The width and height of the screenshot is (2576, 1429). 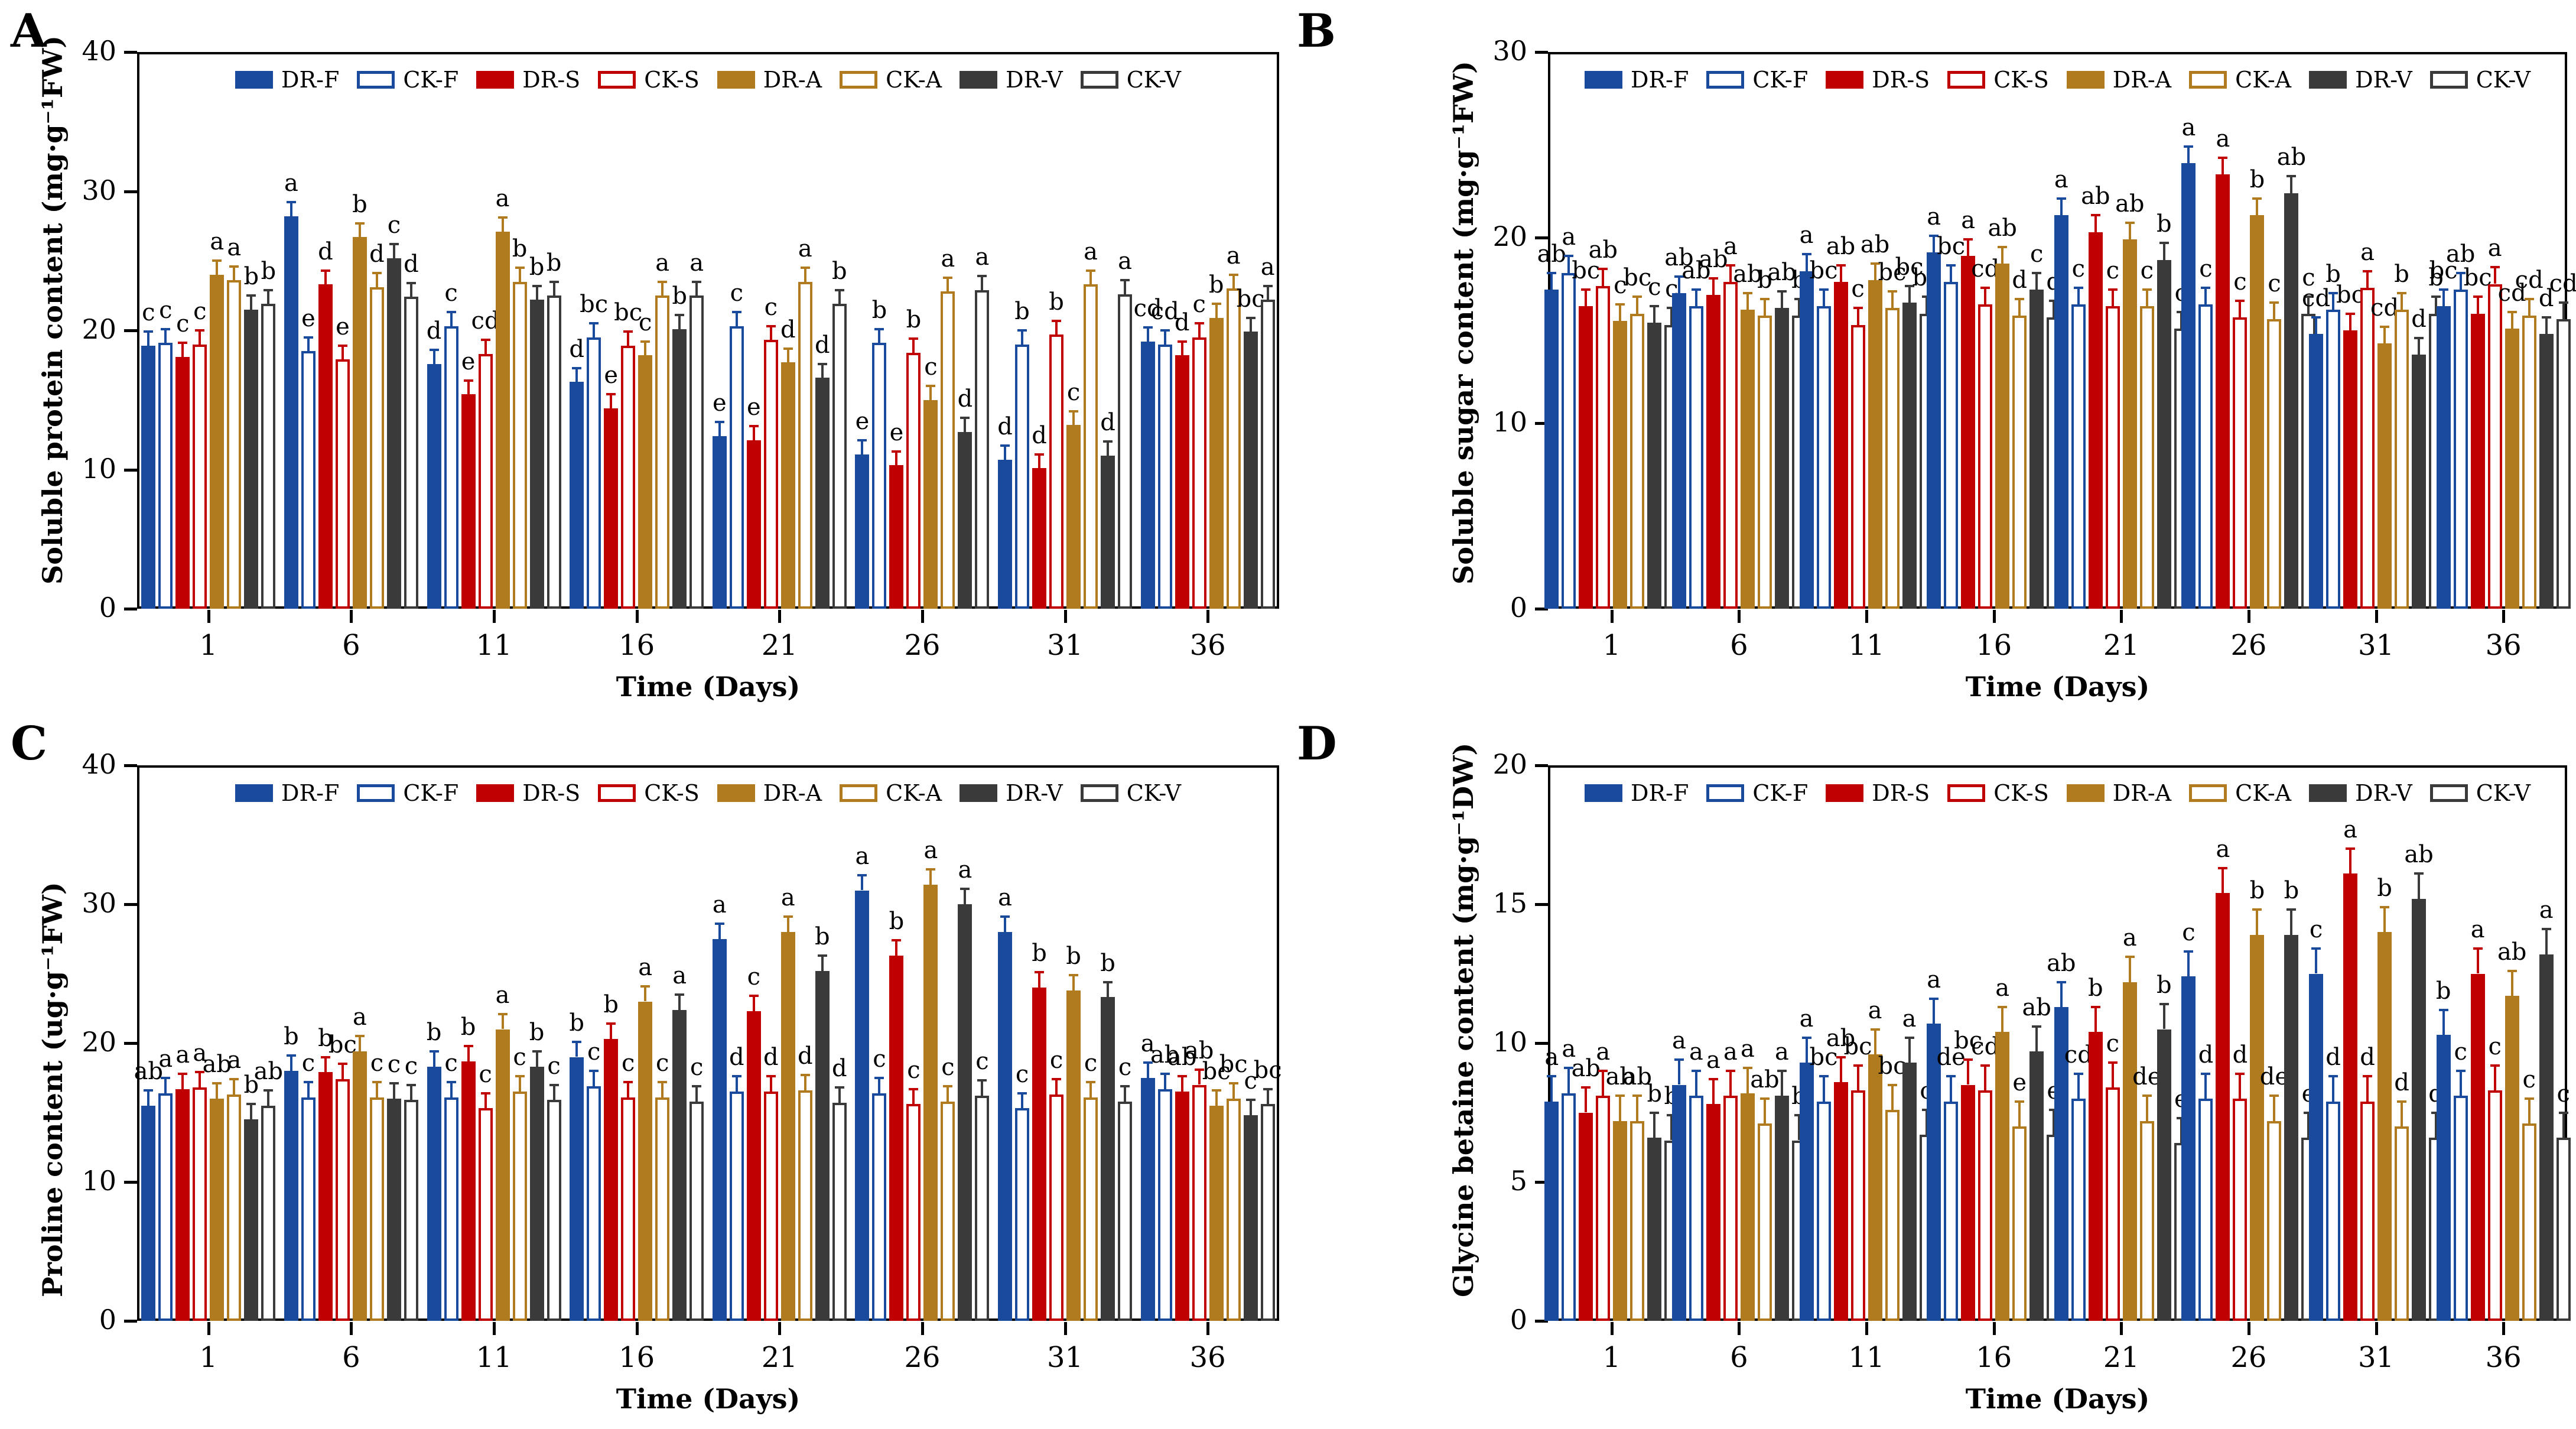 I want to click on bar-d-1-dr-v, so click(x=1655, y=1229).